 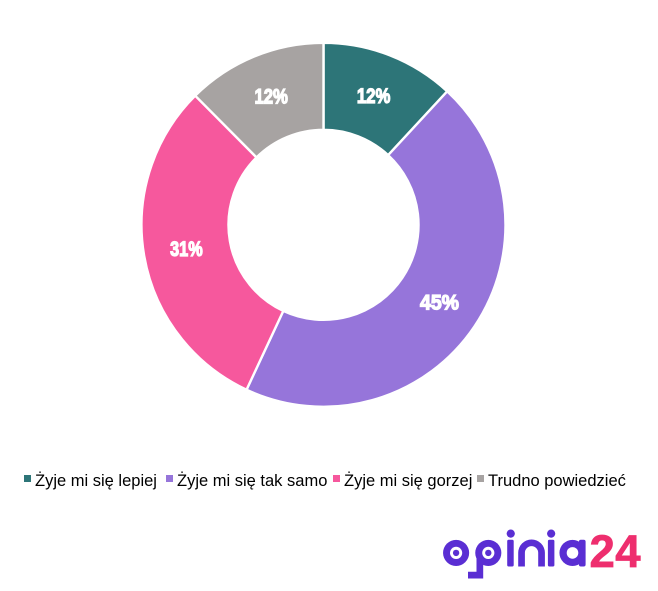 What do you see at coordinates (439, 303) in the screenshot?
I see `svg-text: 45%` at bounding box center [439, 303].